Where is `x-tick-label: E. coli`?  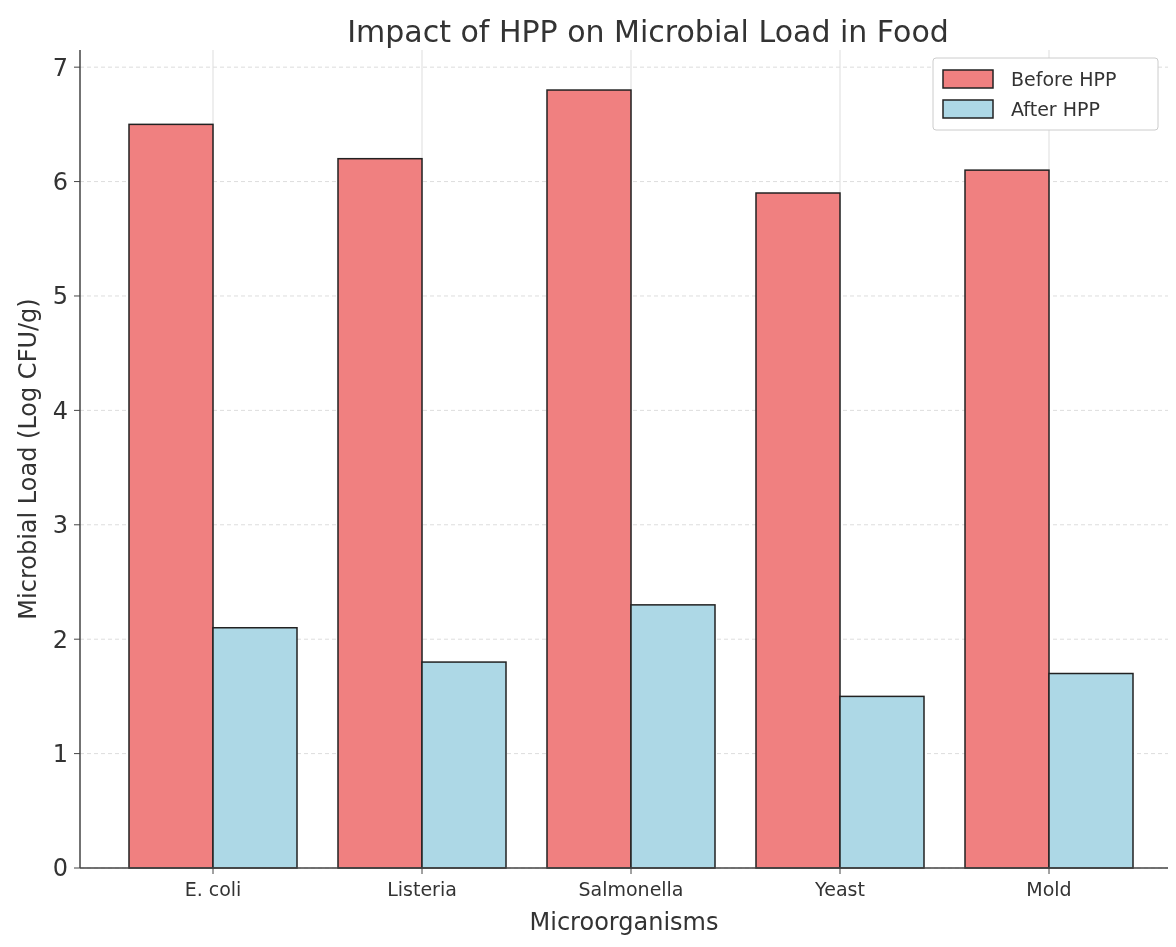
x-tick-label: E. coli is located at coordinates (213, 889).